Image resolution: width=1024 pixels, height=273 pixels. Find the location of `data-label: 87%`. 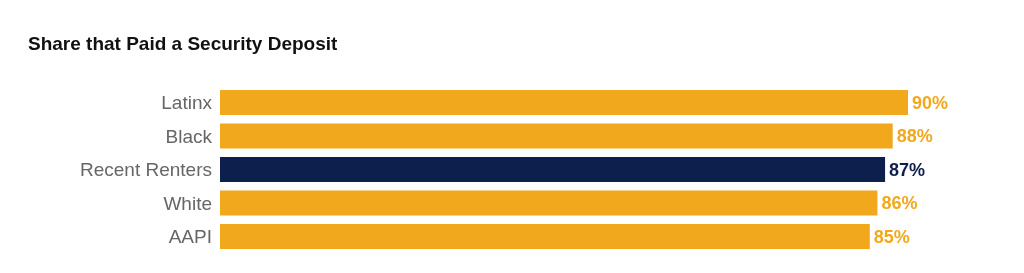

data-label: 87% is located at coordinates (907, 169).